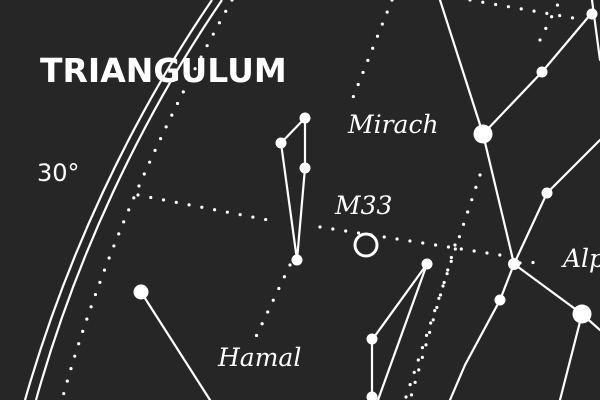 The width and height of the screenshot is (600, 400). I want to click on aries-line, so click(175, 345).